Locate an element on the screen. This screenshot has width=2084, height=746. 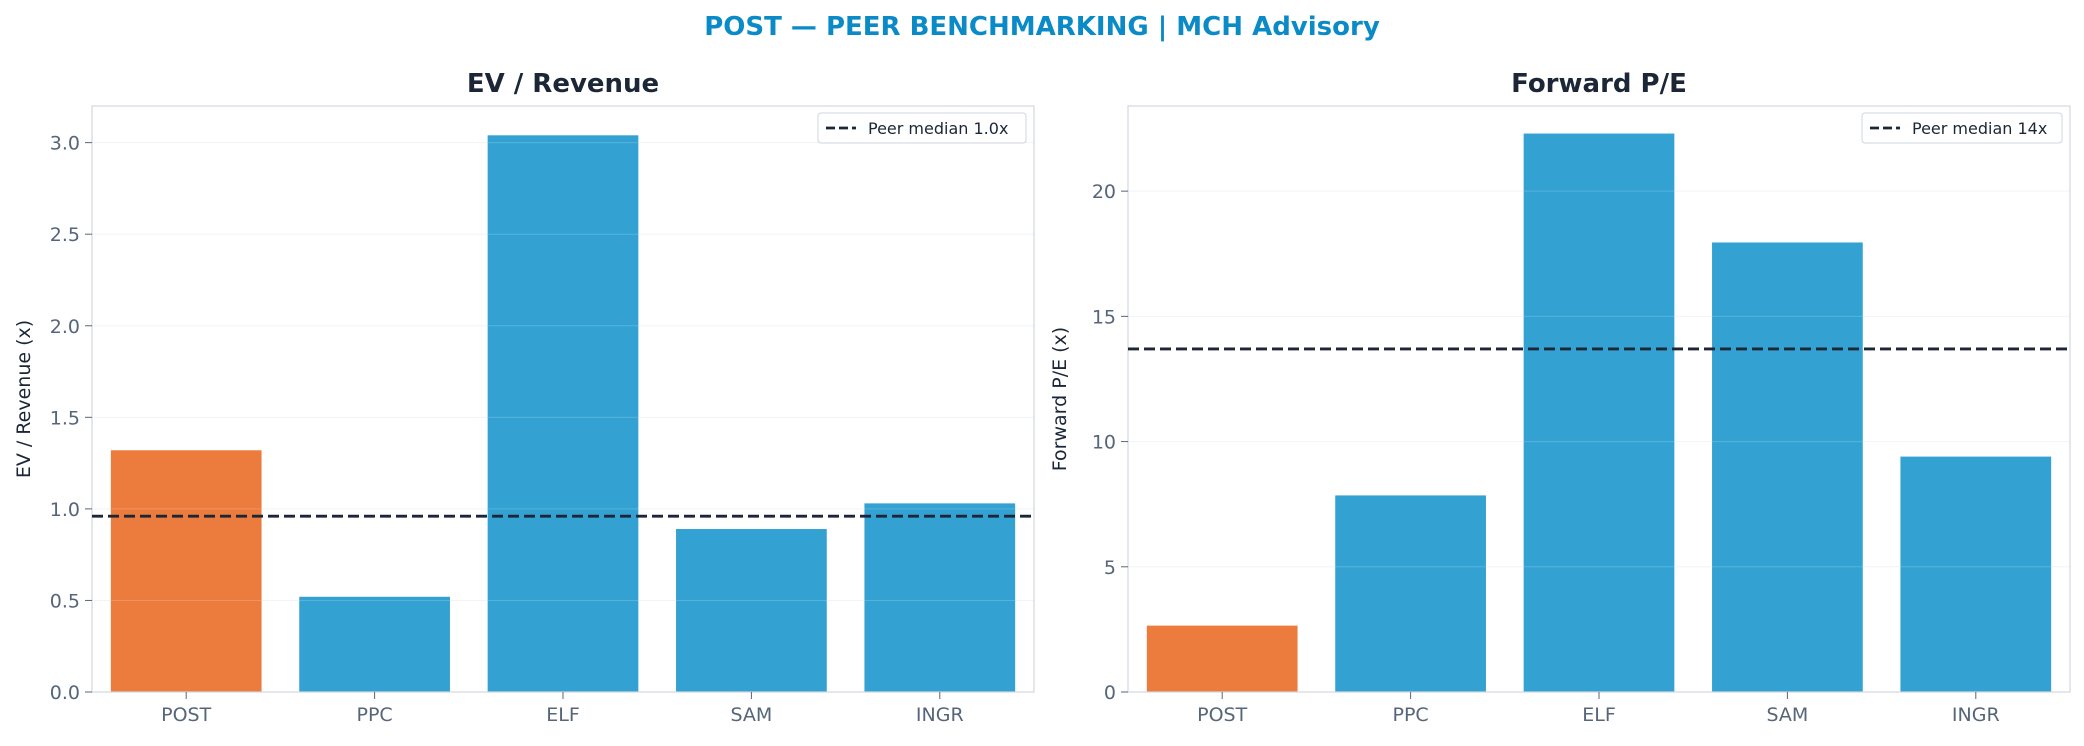
y-axis-label: EV / Revenue (x) is located at coordinates (24, 399).